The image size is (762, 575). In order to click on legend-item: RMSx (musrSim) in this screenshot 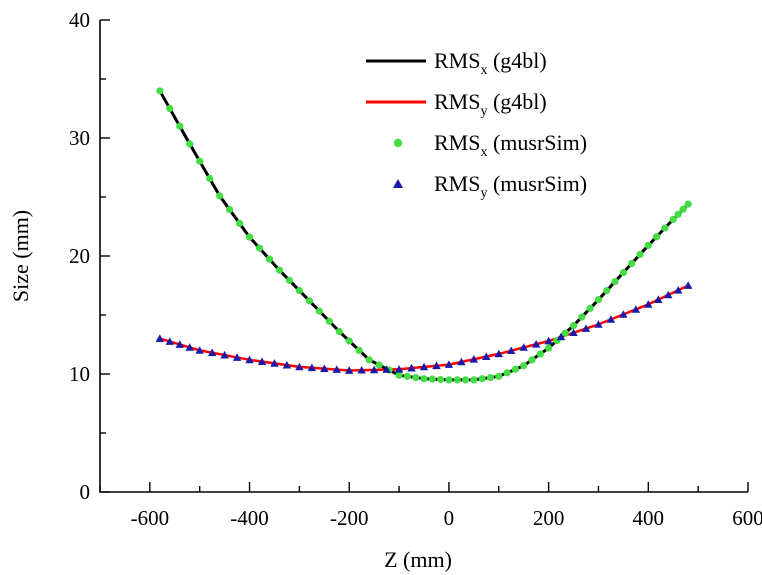, I will do `click(490, 145)`.